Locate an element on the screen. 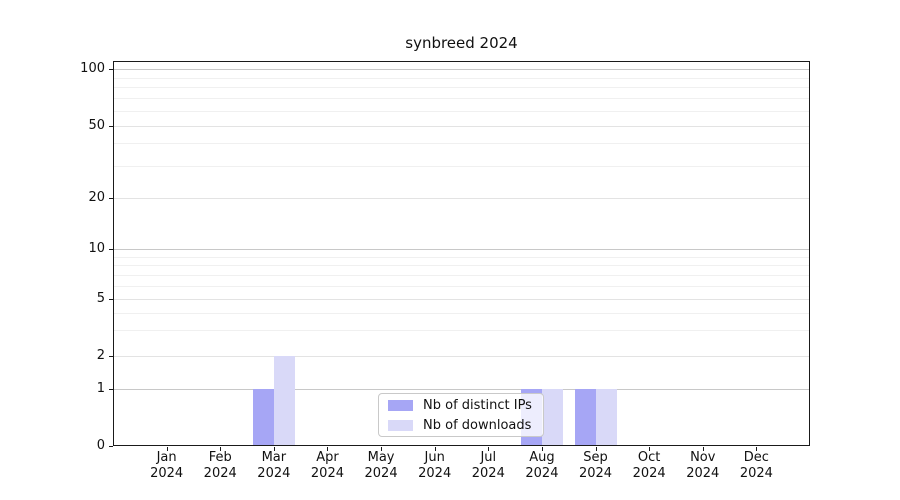  y-tick-label: 100 is located at coordinates (92, 68).